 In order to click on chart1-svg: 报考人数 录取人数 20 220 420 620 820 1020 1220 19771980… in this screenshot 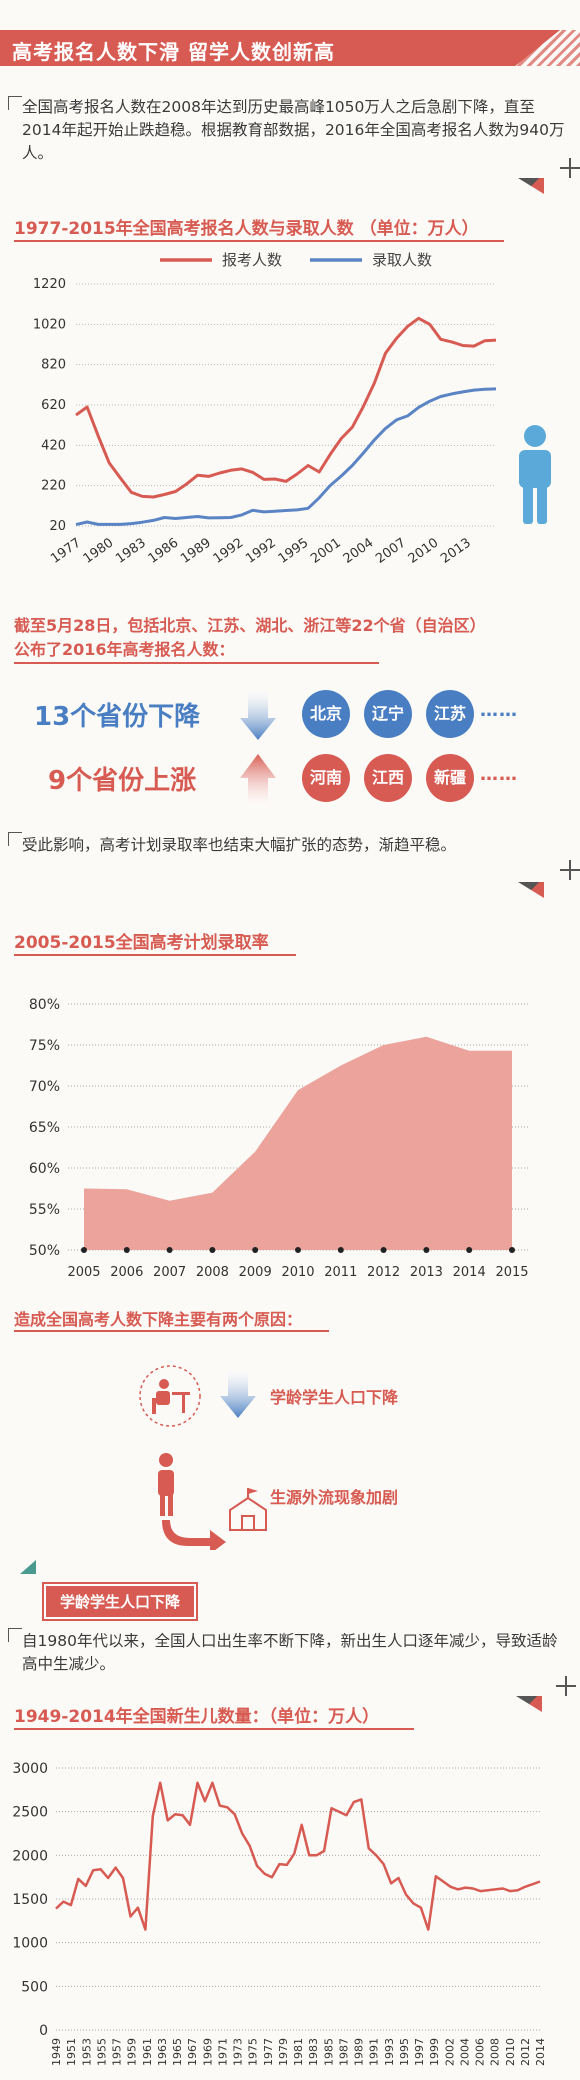, I will do `click(292, 409)`.